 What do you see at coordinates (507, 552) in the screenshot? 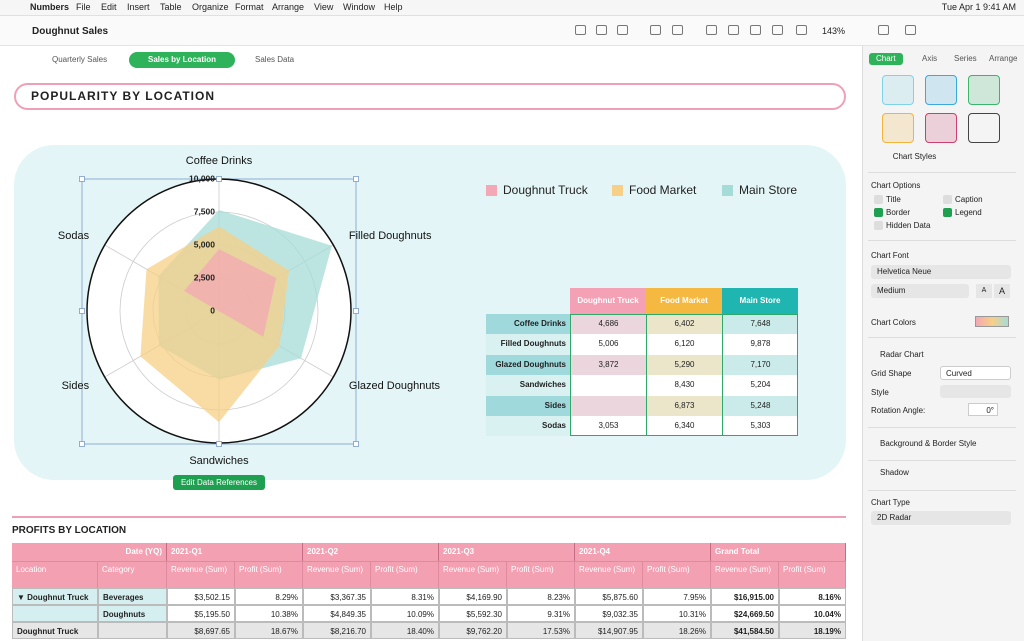
I see `header-cell: 2021-Q3` at bounding box center [507, 552].